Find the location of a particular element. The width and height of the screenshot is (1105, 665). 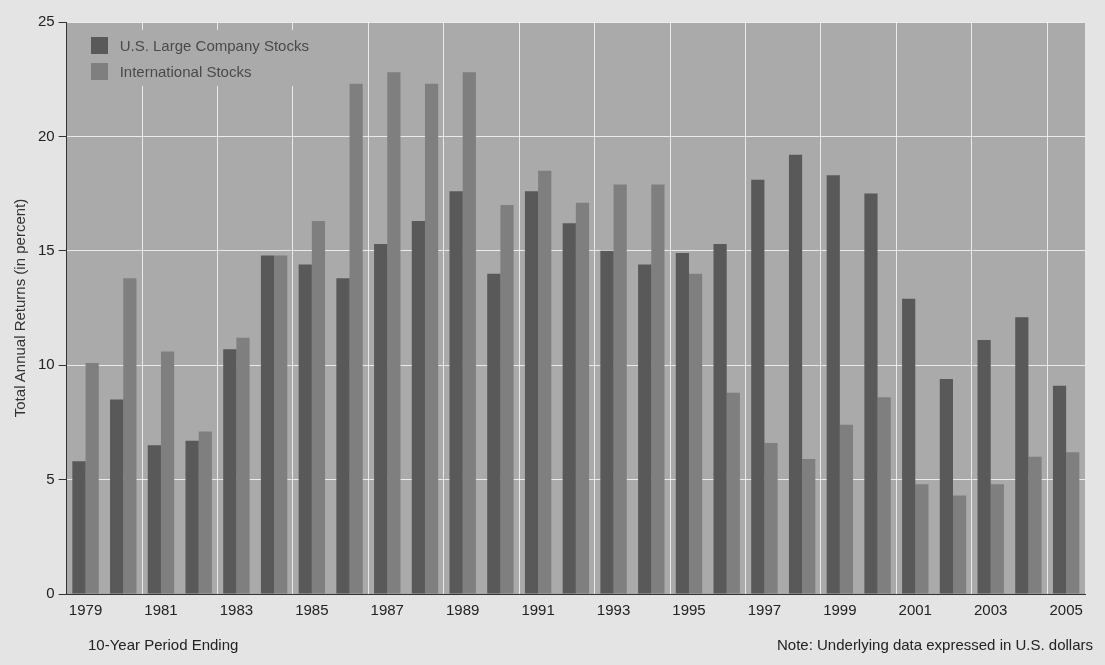

x-tick-label: 1997 is located at coordinates (764, 610).